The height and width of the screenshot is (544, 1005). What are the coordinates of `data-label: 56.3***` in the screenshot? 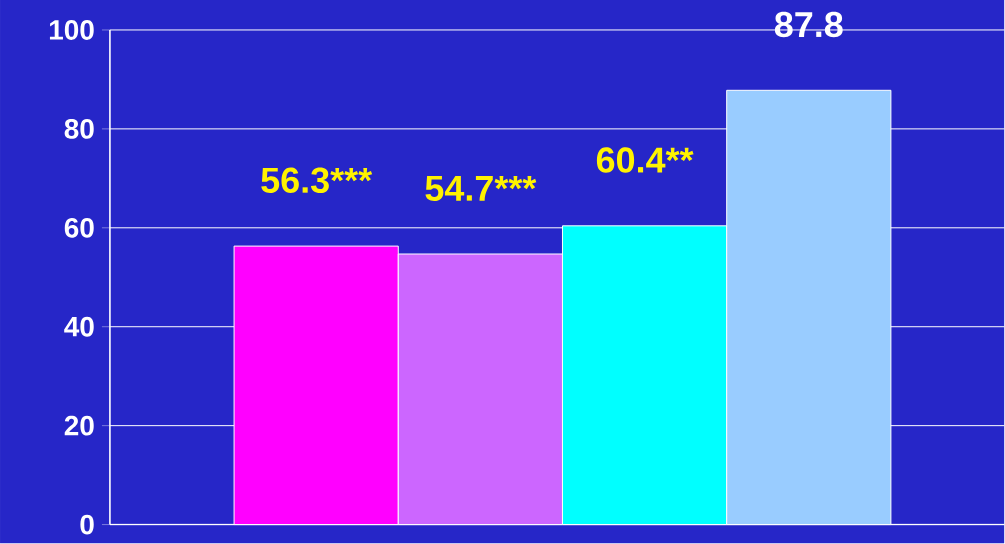 It's located at (317, 180).